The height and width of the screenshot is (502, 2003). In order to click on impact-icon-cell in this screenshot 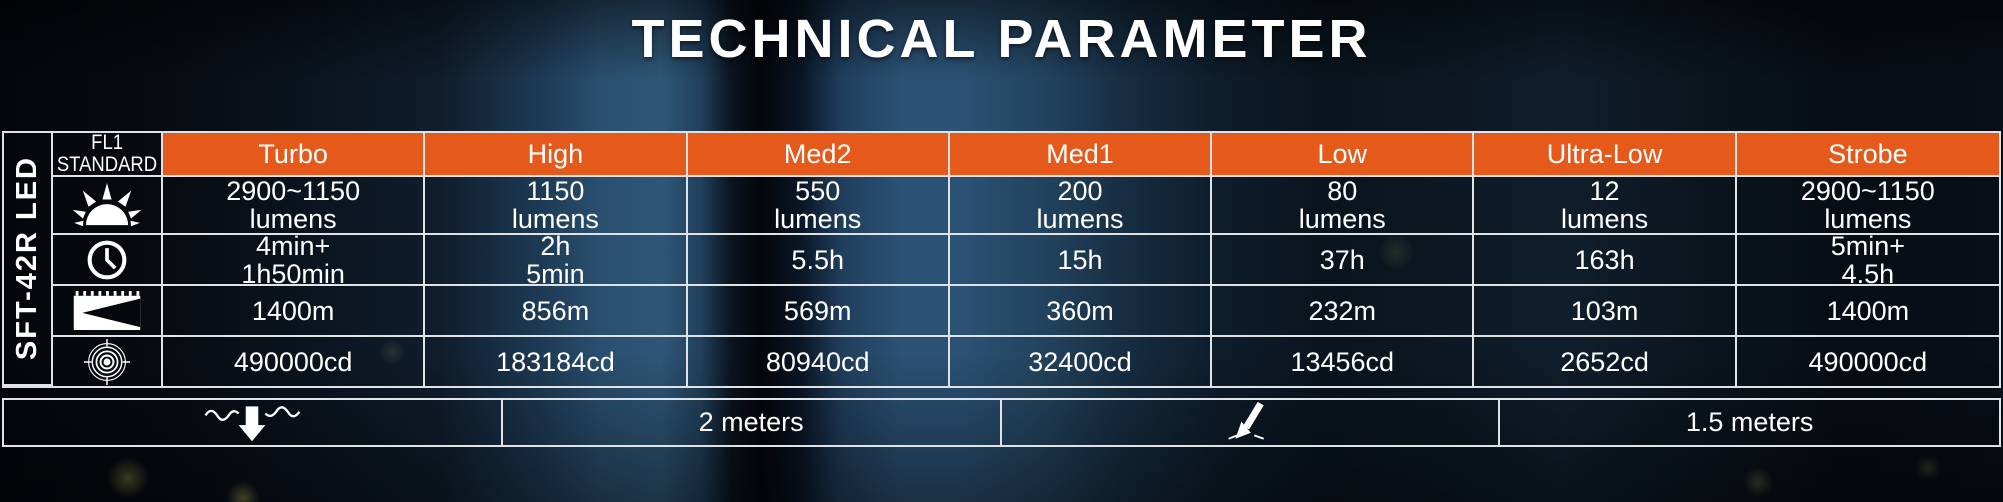, I will do `click(1251, 422)`.